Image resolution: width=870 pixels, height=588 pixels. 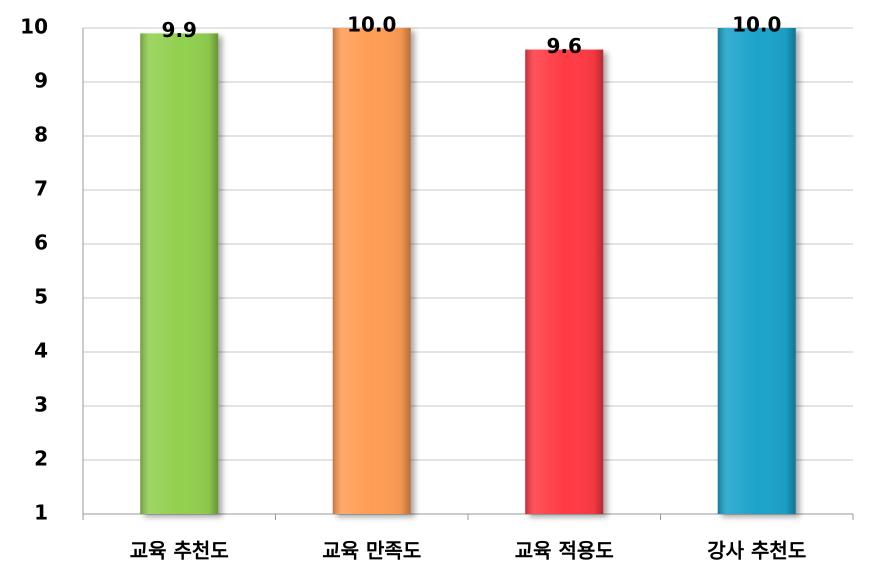 What do you see at coordinates (564, 46) in the screenshot?
I see `value-label: 9.6` at bounding box center [564, 46].